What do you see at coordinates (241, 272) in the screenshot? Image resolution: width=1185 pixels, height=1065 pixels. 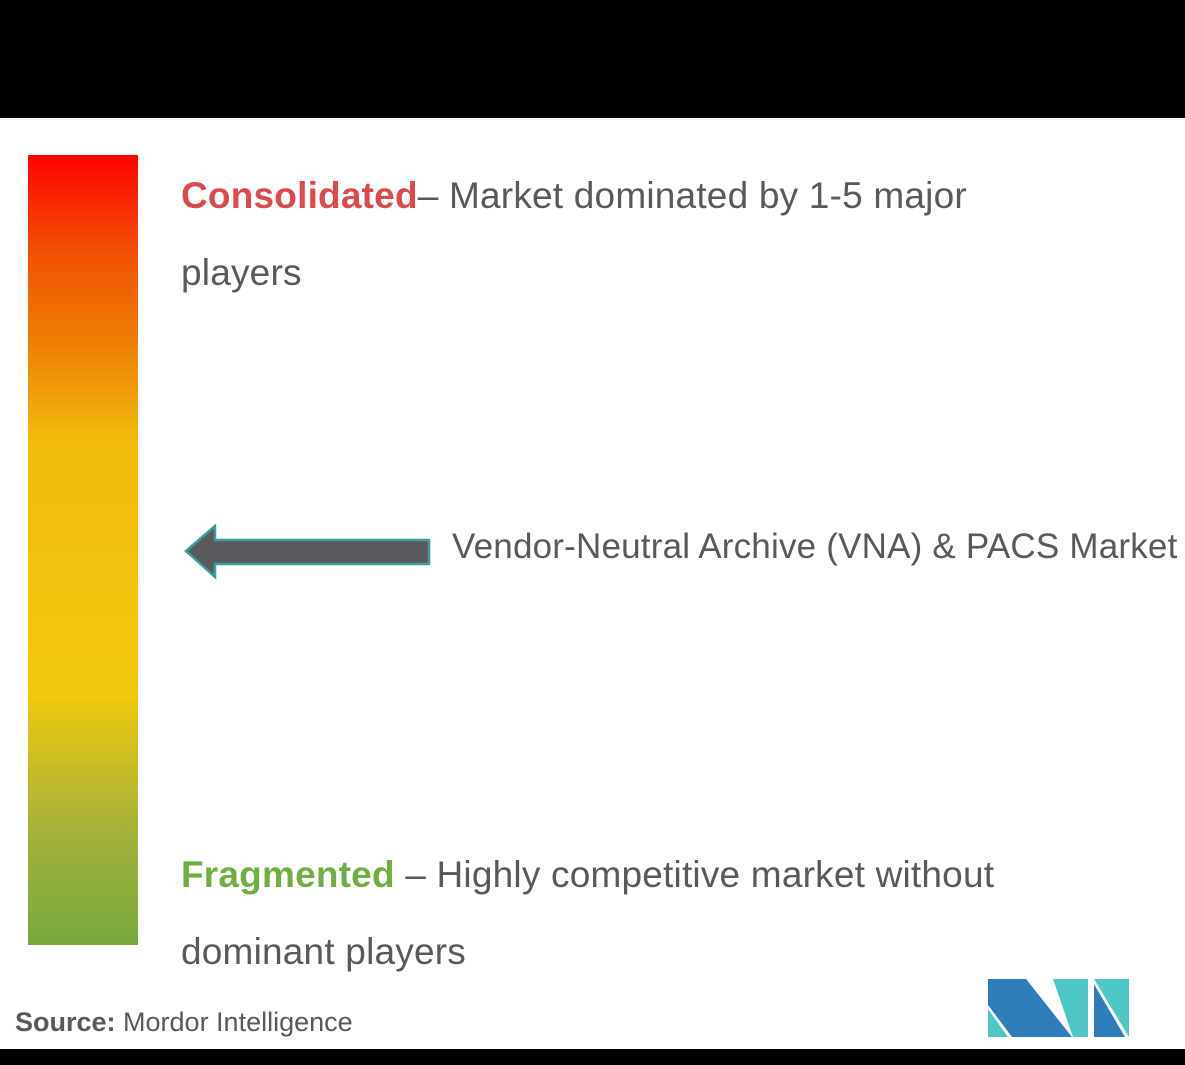 I see `consolidated-line2: players` at bounding box center [241, 272].